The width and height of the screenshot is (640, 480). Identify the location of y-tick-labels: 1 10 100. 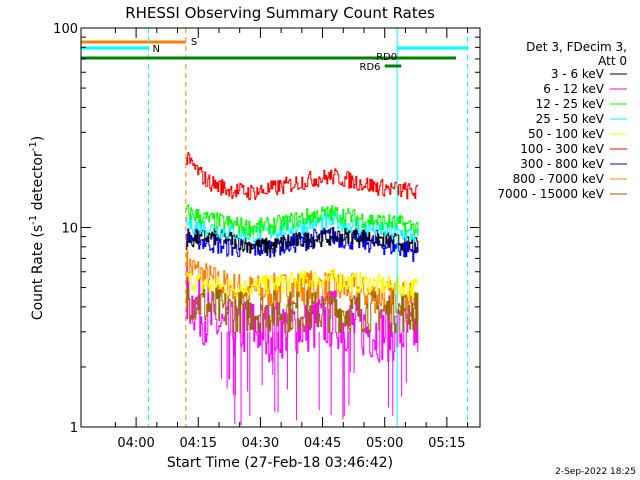
(65, 229).